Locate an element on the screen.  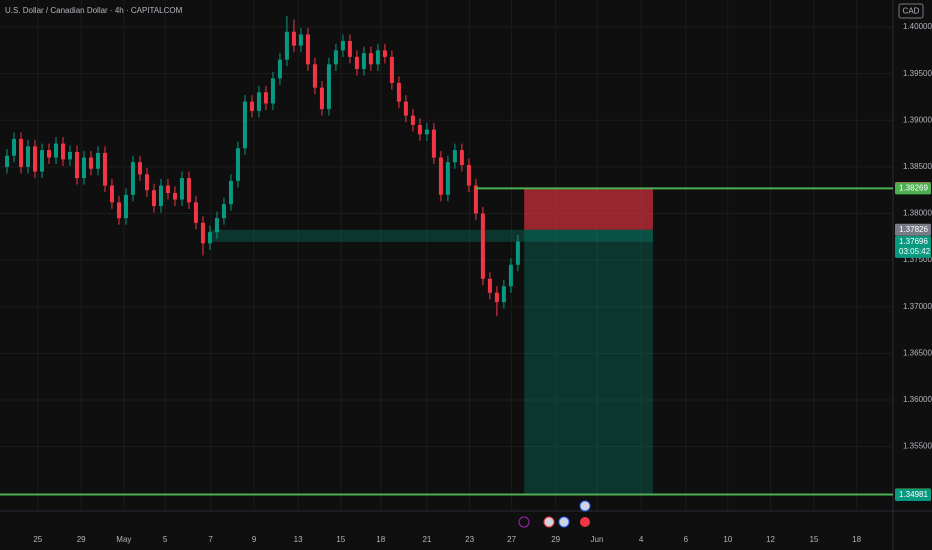
price-tag-label: 1.38269 is located at coordinates (913, 188).